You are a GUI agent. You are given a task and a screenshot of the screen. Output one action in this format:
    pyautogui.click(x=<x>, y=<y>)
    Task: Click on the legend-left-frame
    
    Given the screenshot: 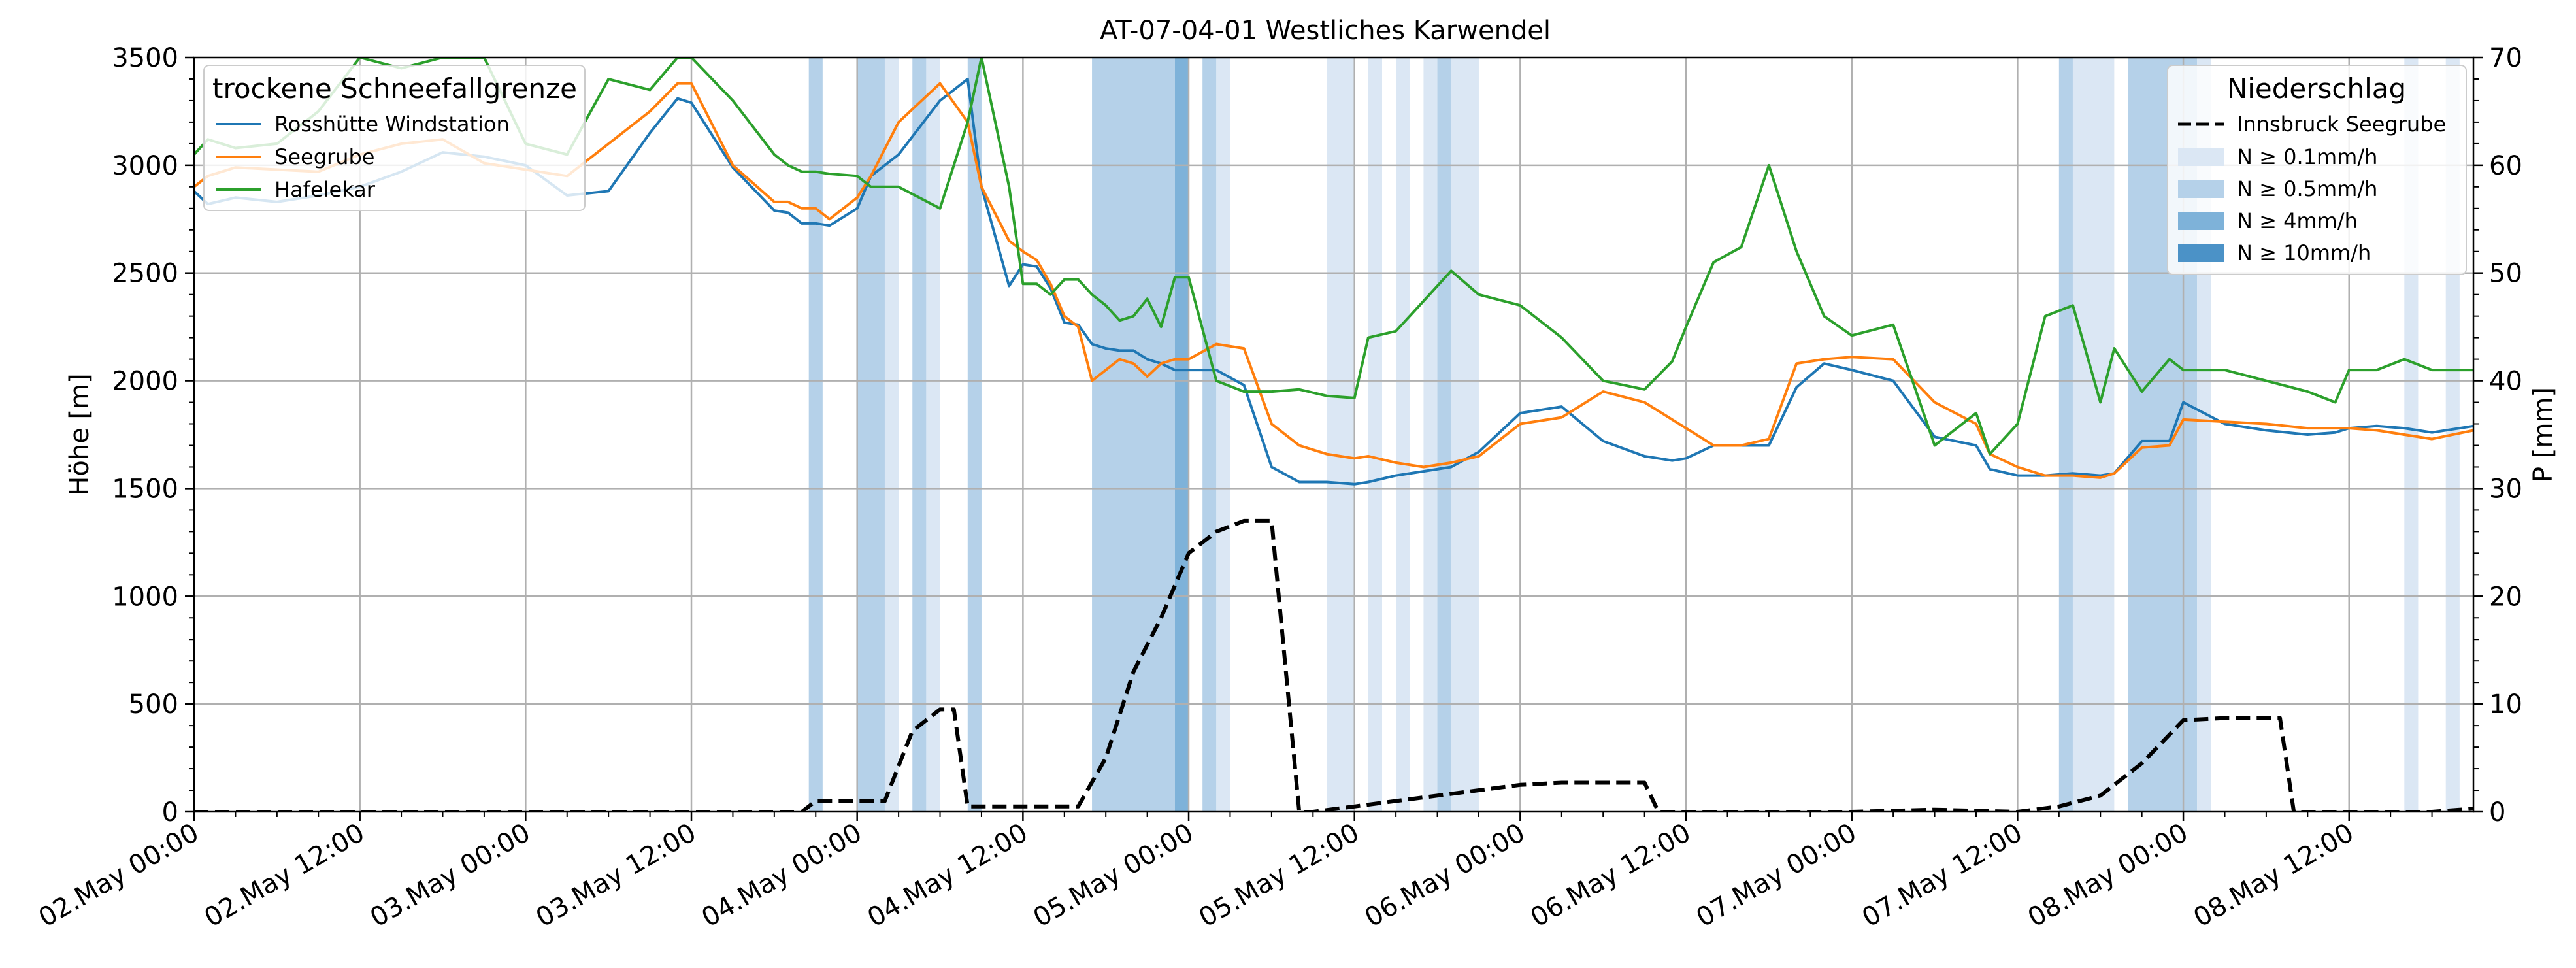 What is the action you would take?
    pyautogui.click(x=394, y=138)
    